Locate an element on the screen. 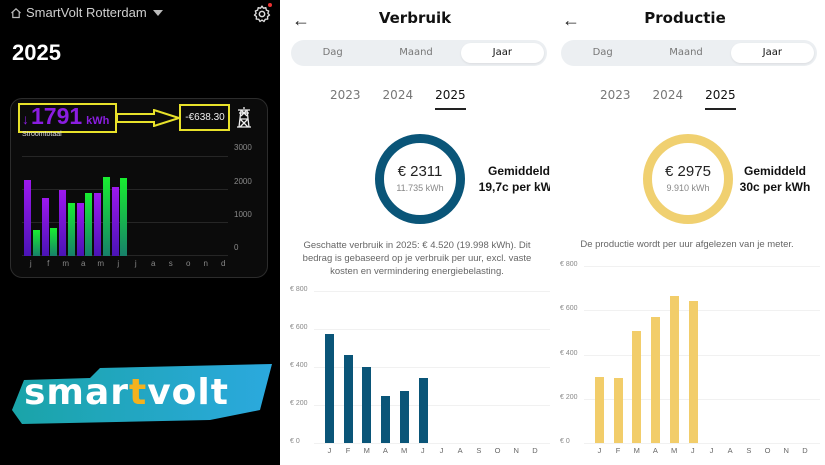 Image resolution: width=825 pixels, height=465 pixels. x-label: o is located at coordinates (188, 263).